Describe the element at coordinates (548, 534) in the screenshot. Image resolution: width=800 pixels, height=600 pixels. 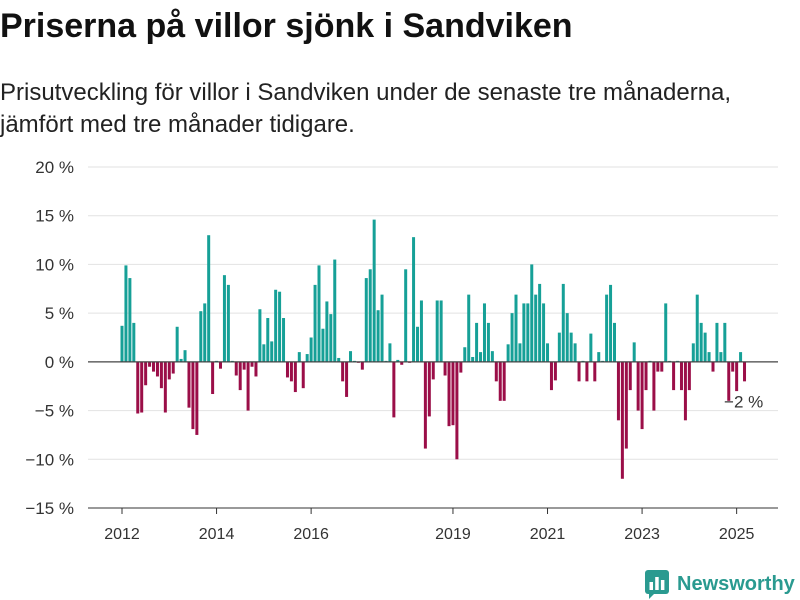
I see `x-tick-label: 2021` at that location.